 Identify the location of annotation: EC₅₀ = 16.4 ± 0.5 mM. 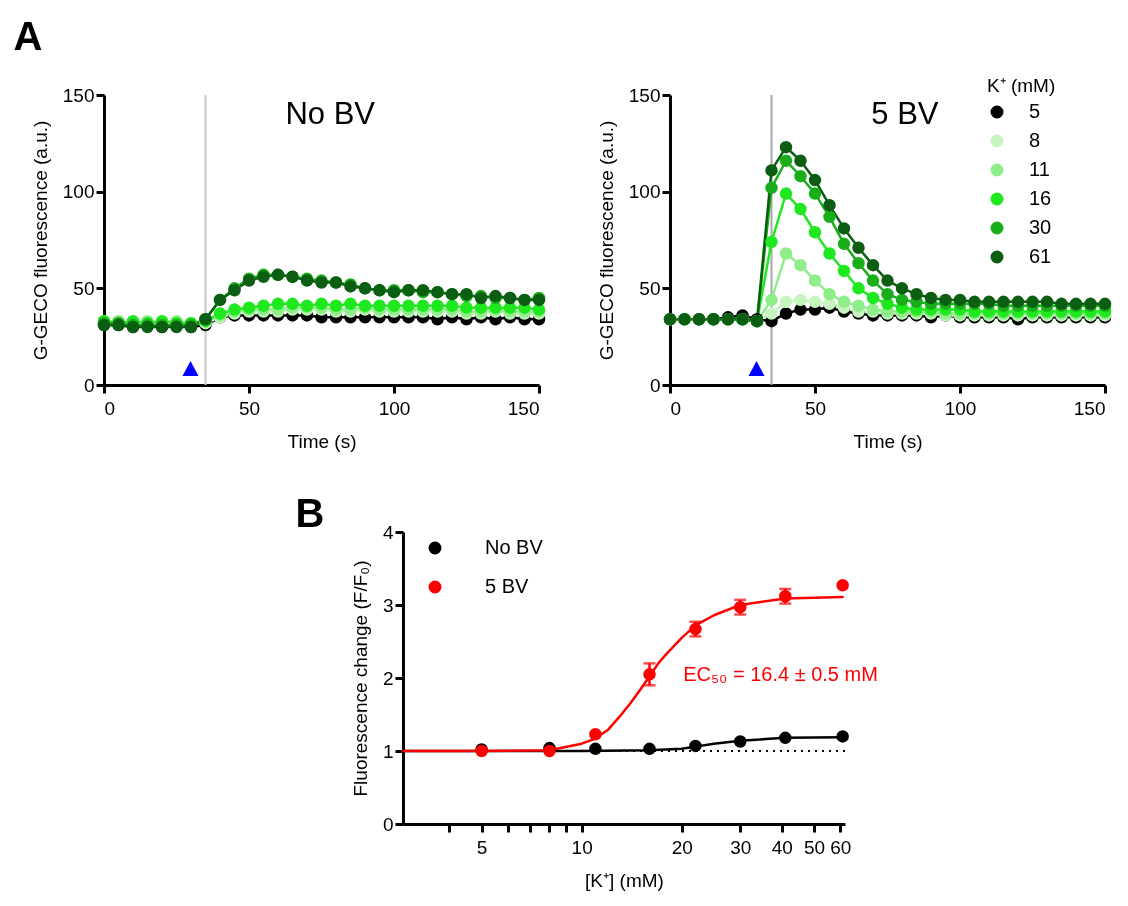
(780, 674).